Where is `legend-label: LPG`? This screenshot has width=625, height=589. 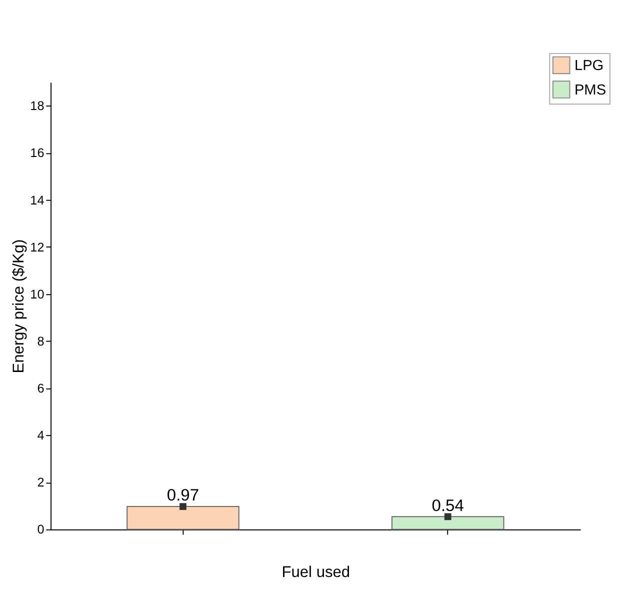 legend-label: LPG is located at coordinates (589, 66).